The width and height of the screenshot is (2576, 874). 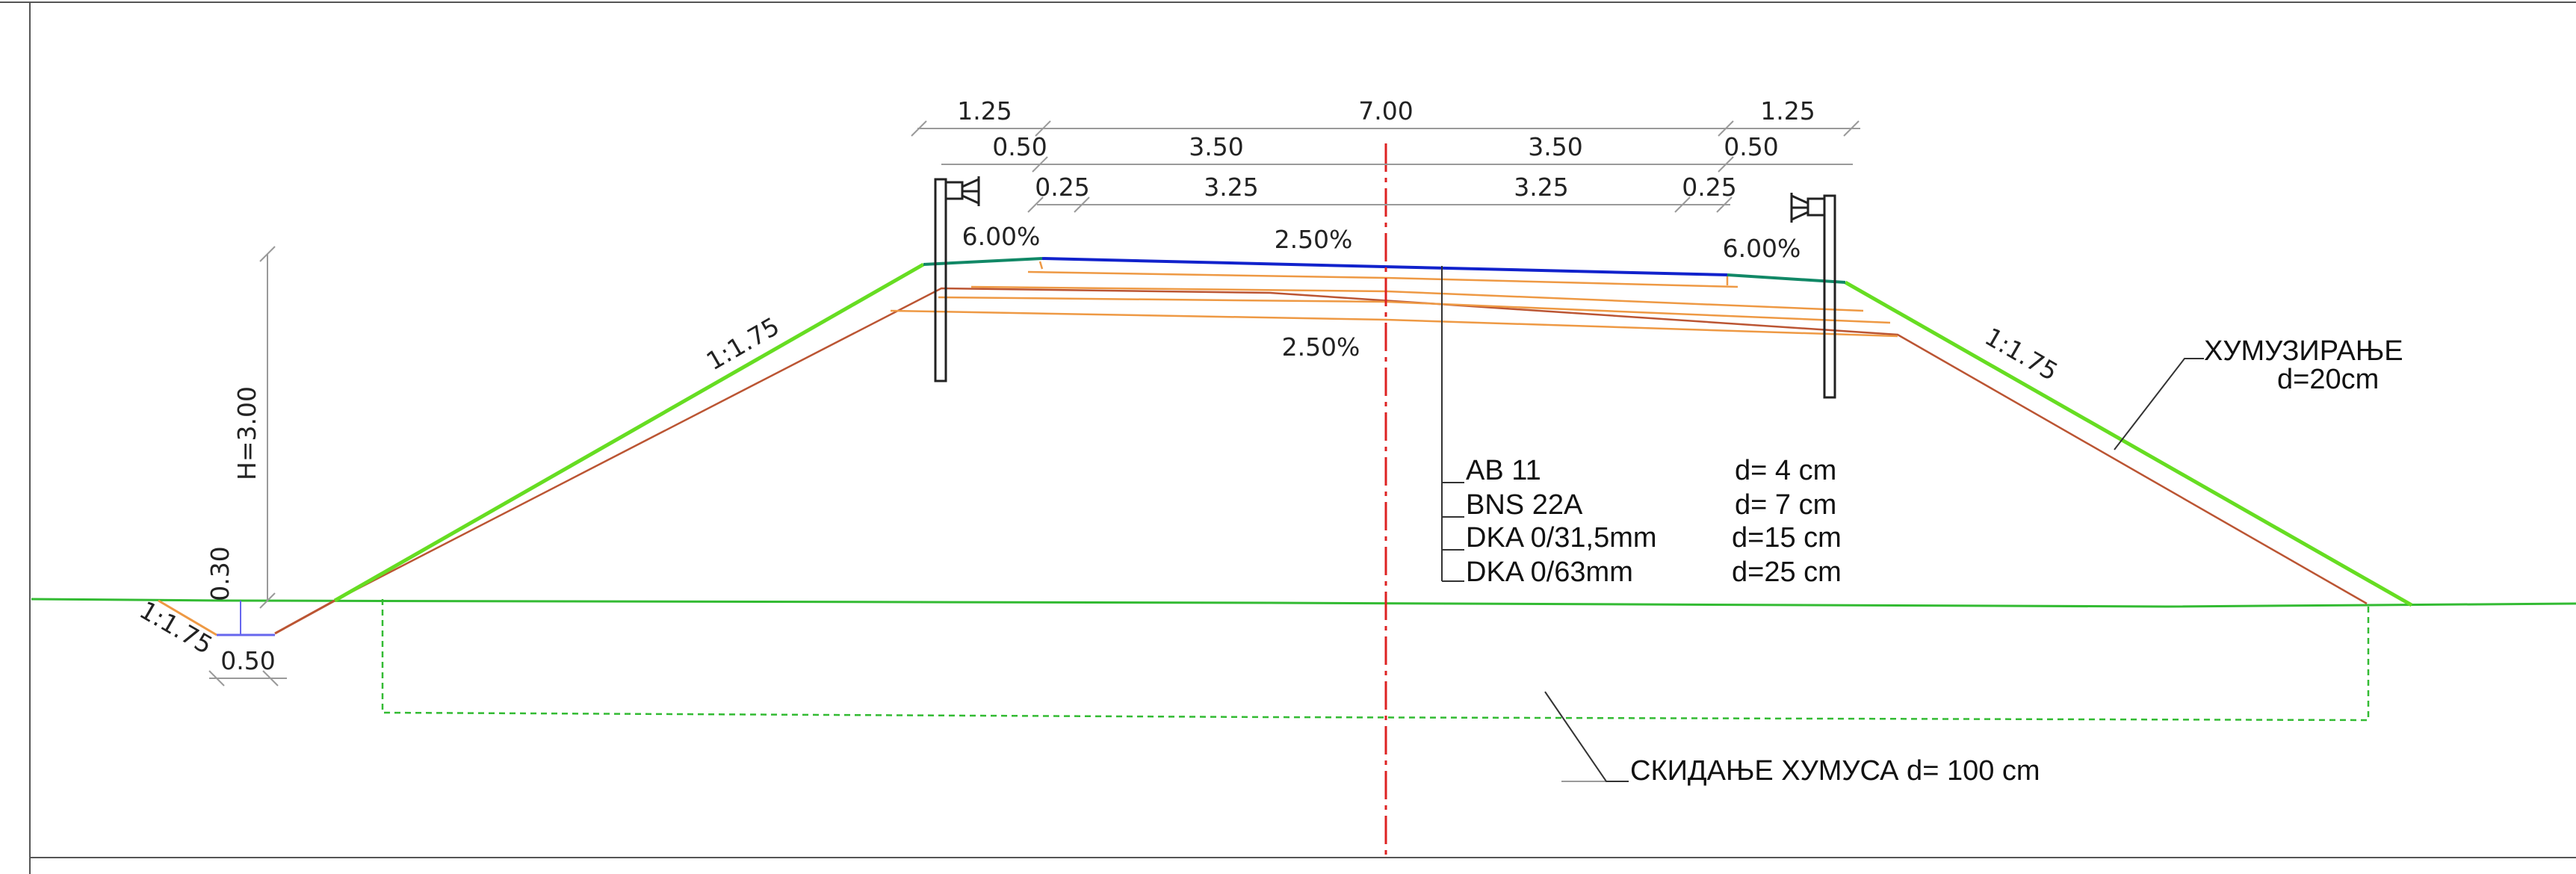 I want to click on layer-2-name: BNS 22A, so click(x=1524, y=505).